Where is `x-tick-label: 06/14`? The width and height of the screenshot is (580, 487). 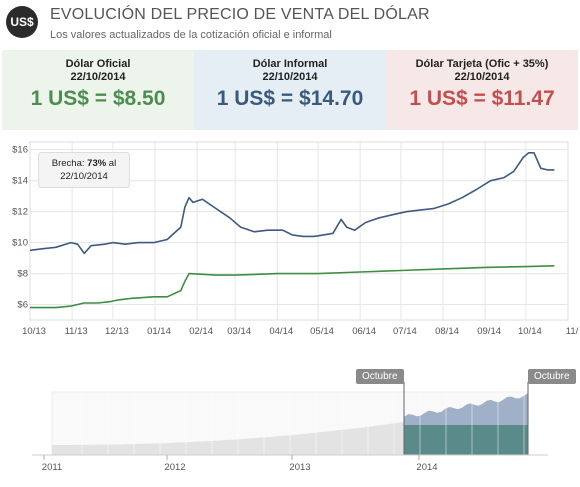
x-tick-label: 06/14 is located at coordinates (364, 331).